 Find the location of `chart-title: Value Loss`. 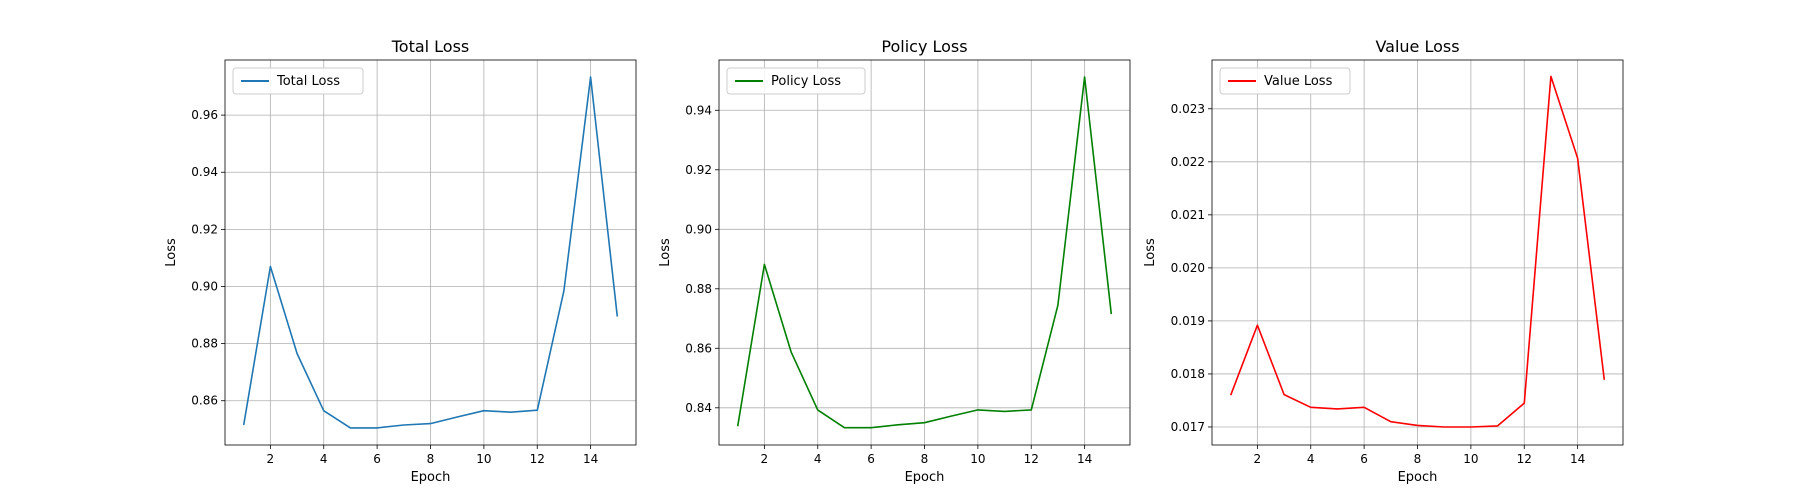

chart-title: Value Loss is located at coordinates (1417, 46).